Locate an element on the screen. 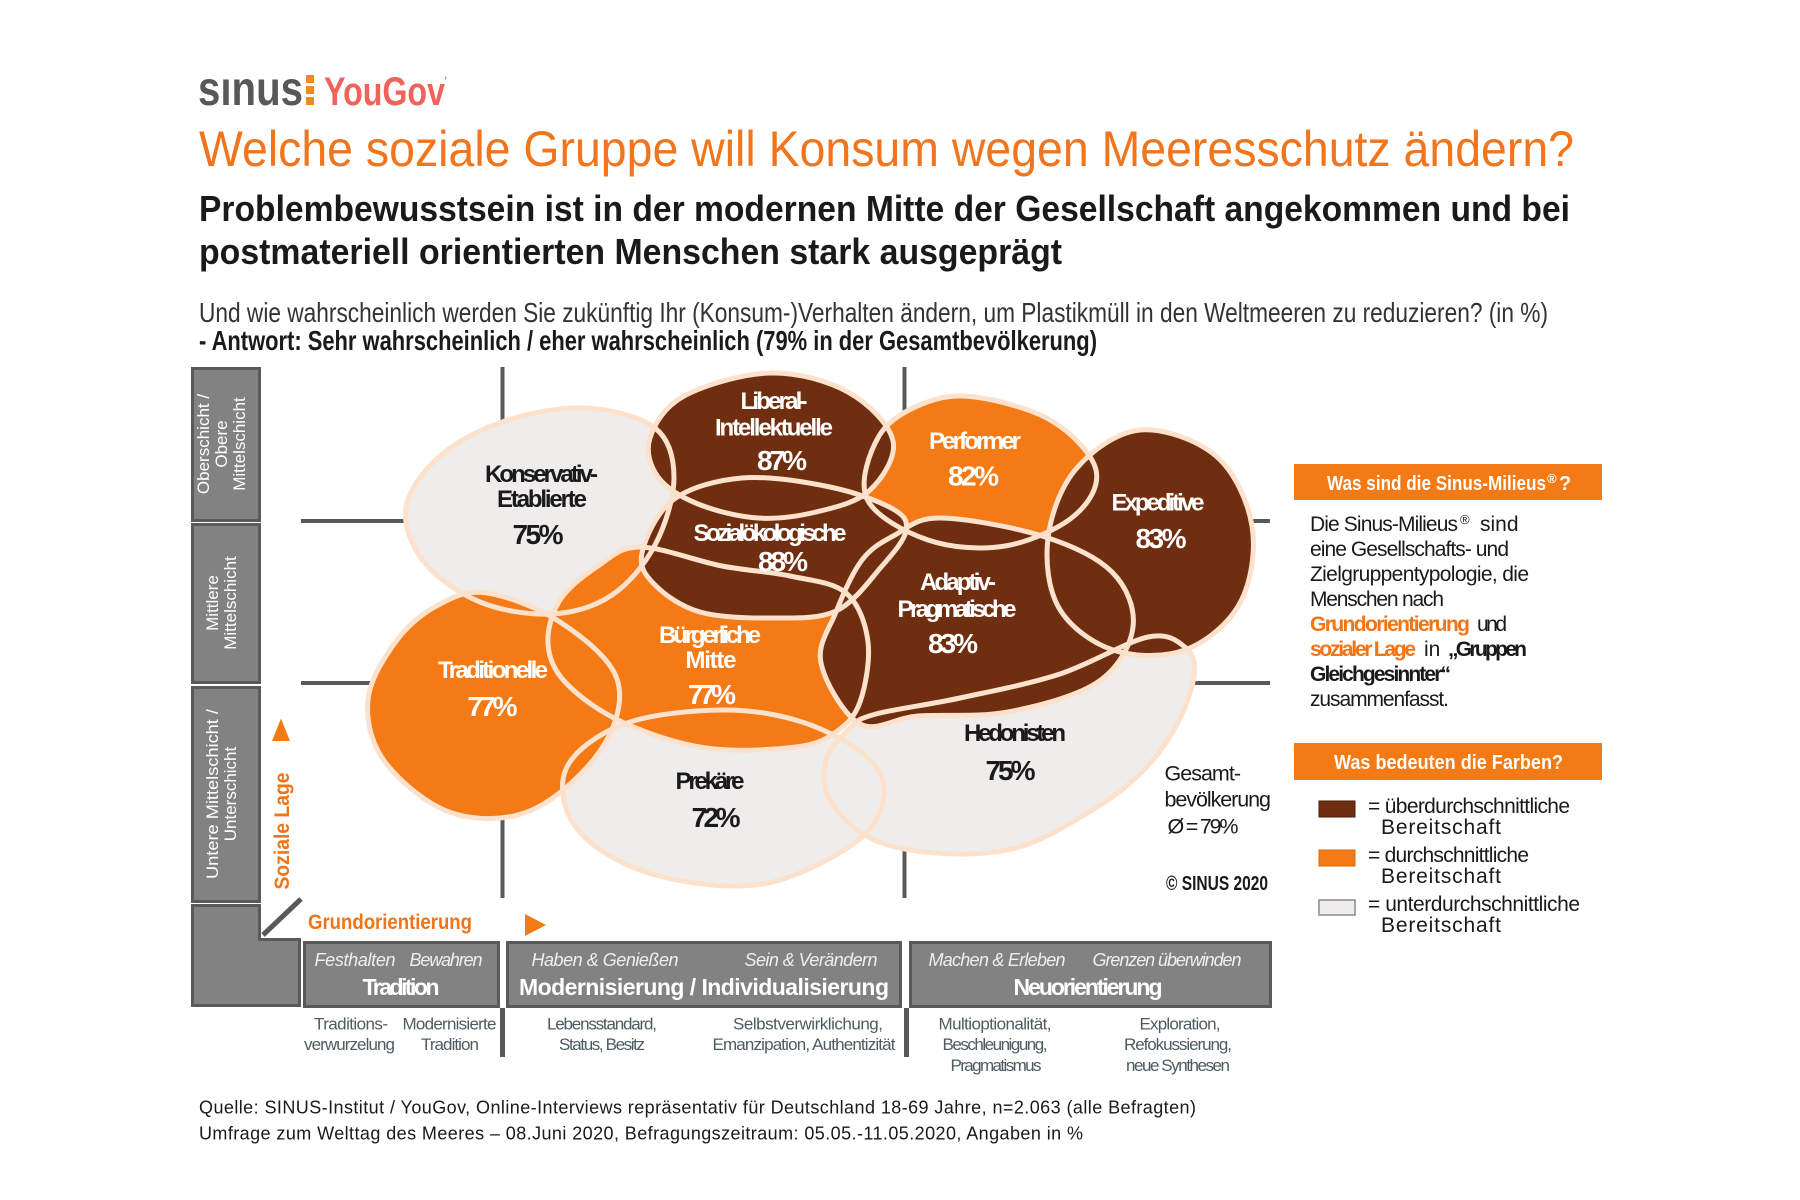 Image resolution: width=1800 pixels, height=1200 pixels. svg-text: sınus is located at coordinates (250, 89).